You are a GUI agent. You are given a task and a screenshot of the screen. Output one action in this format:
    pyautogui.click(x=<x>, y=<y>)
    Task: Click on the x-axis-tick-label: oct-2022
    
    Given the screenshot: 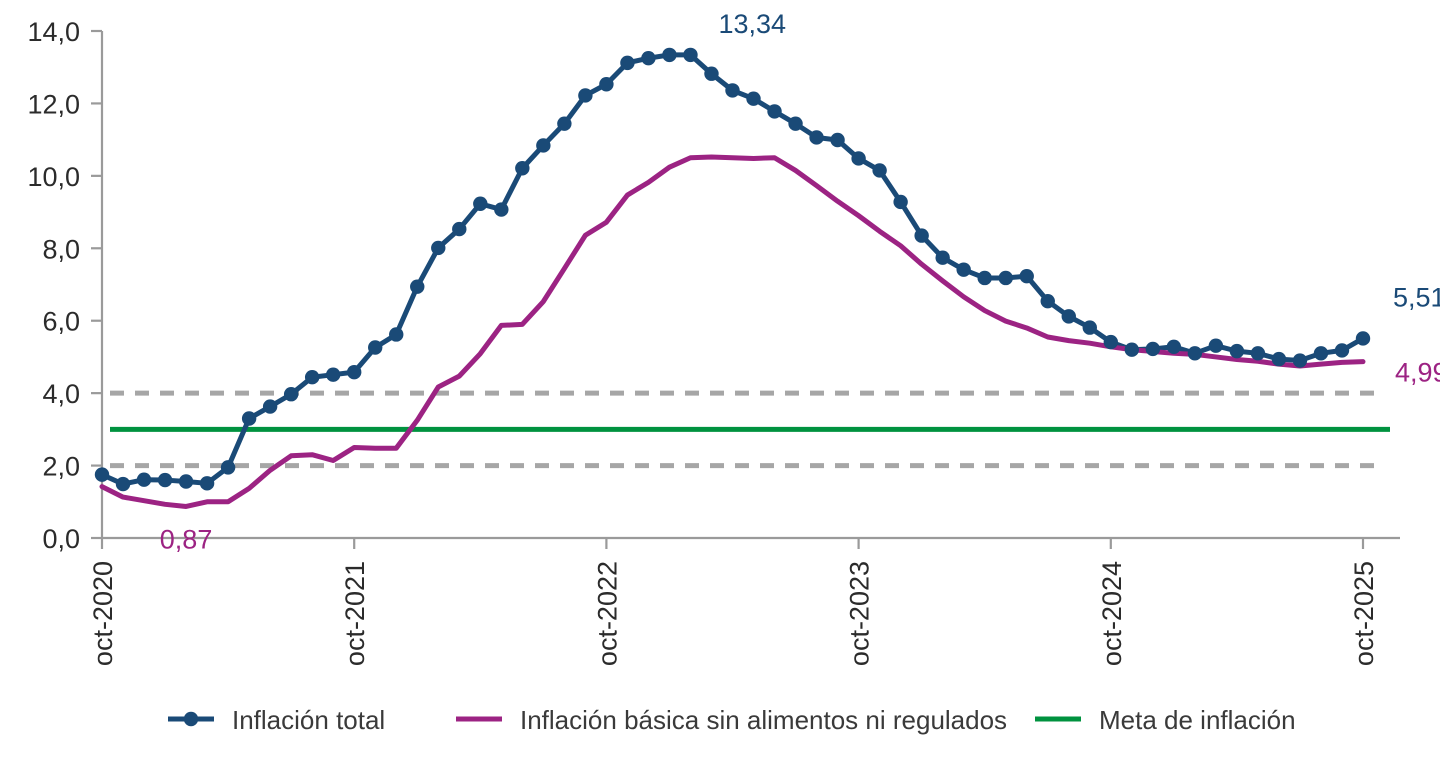 What is the action you would take?
    pyautogui.click(x=607, y=613)
    